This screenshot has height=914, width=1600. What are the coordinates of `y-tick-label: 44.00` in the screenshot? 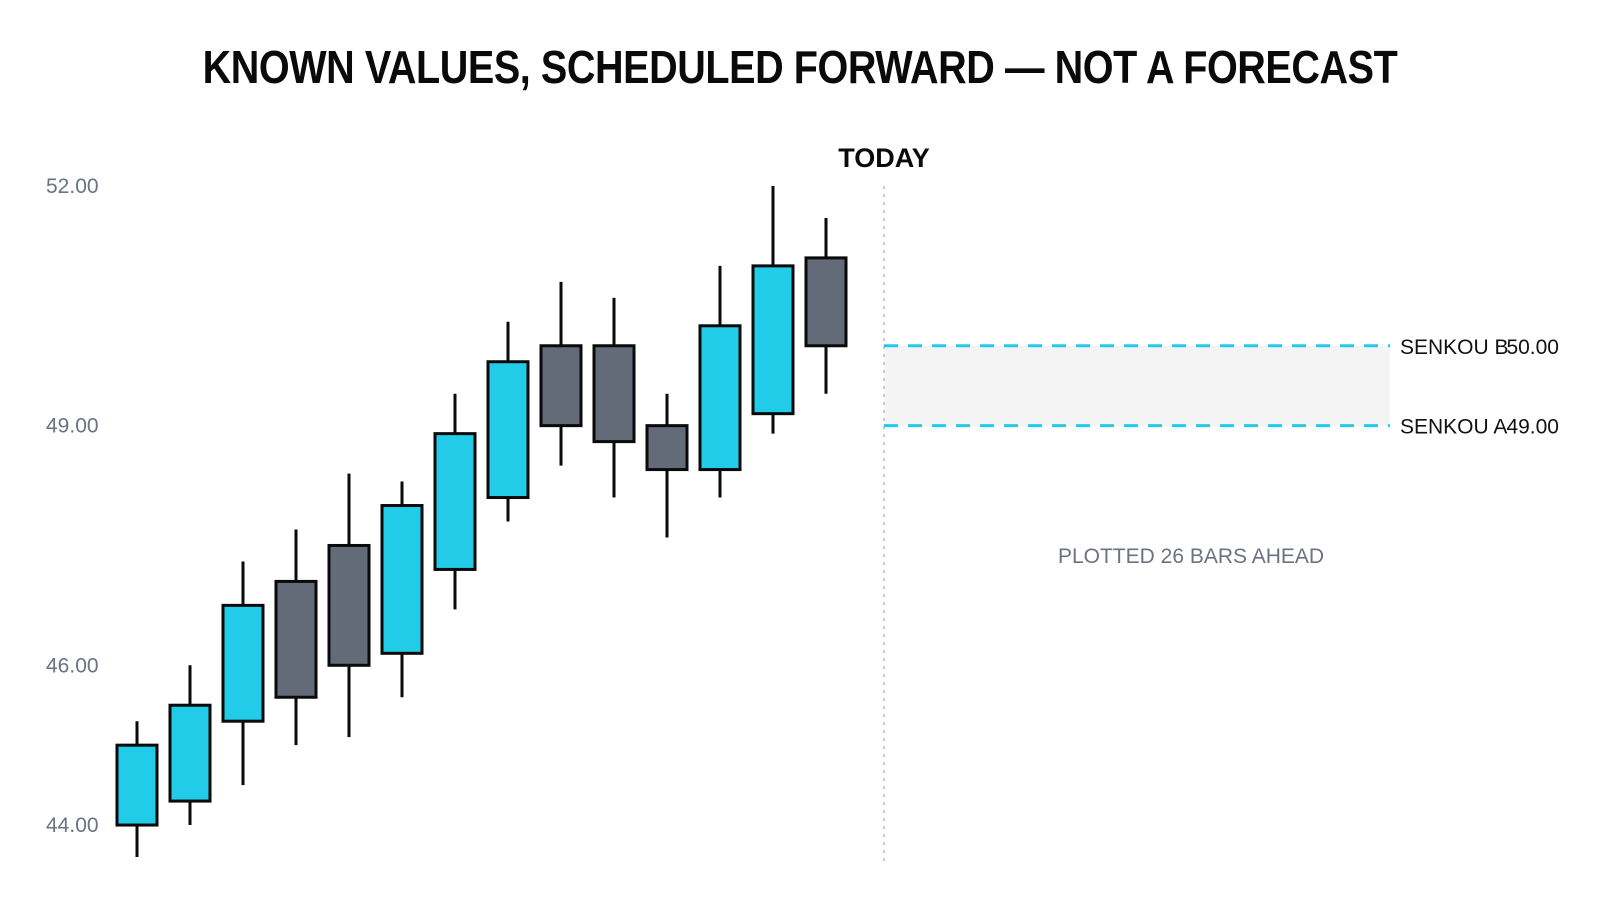 It's located at (72, 825).